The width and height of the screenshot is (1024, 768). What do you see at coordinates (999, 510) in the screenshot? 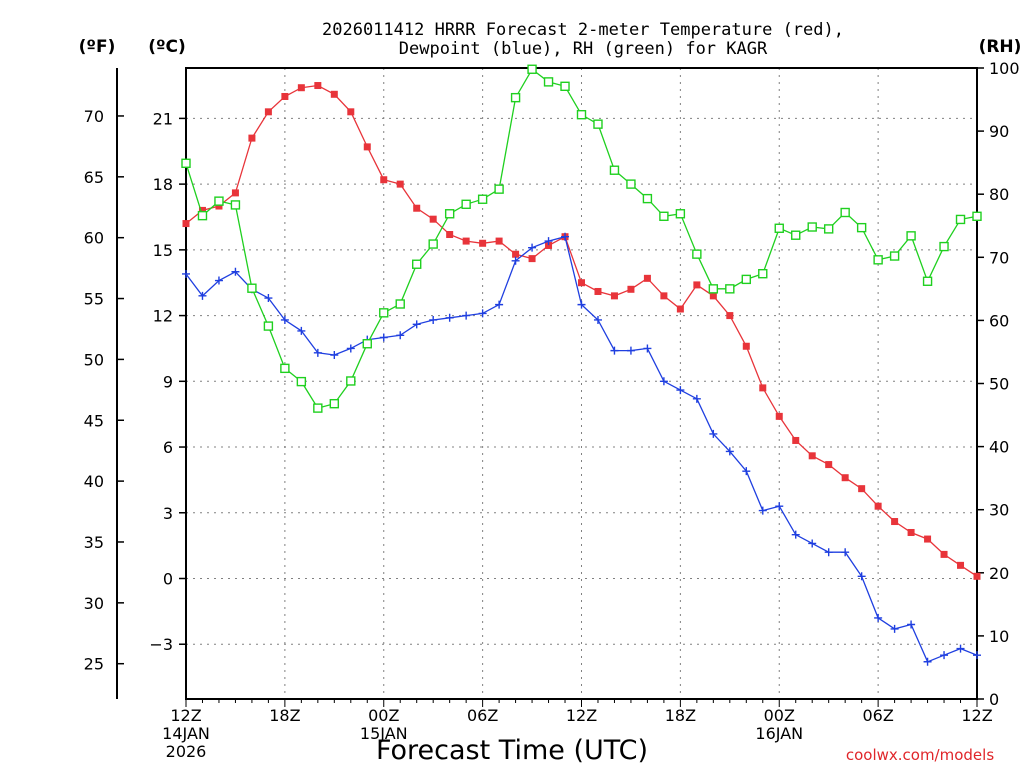
I see `rh-tick-label: 30` at bounding box center [999, 510].